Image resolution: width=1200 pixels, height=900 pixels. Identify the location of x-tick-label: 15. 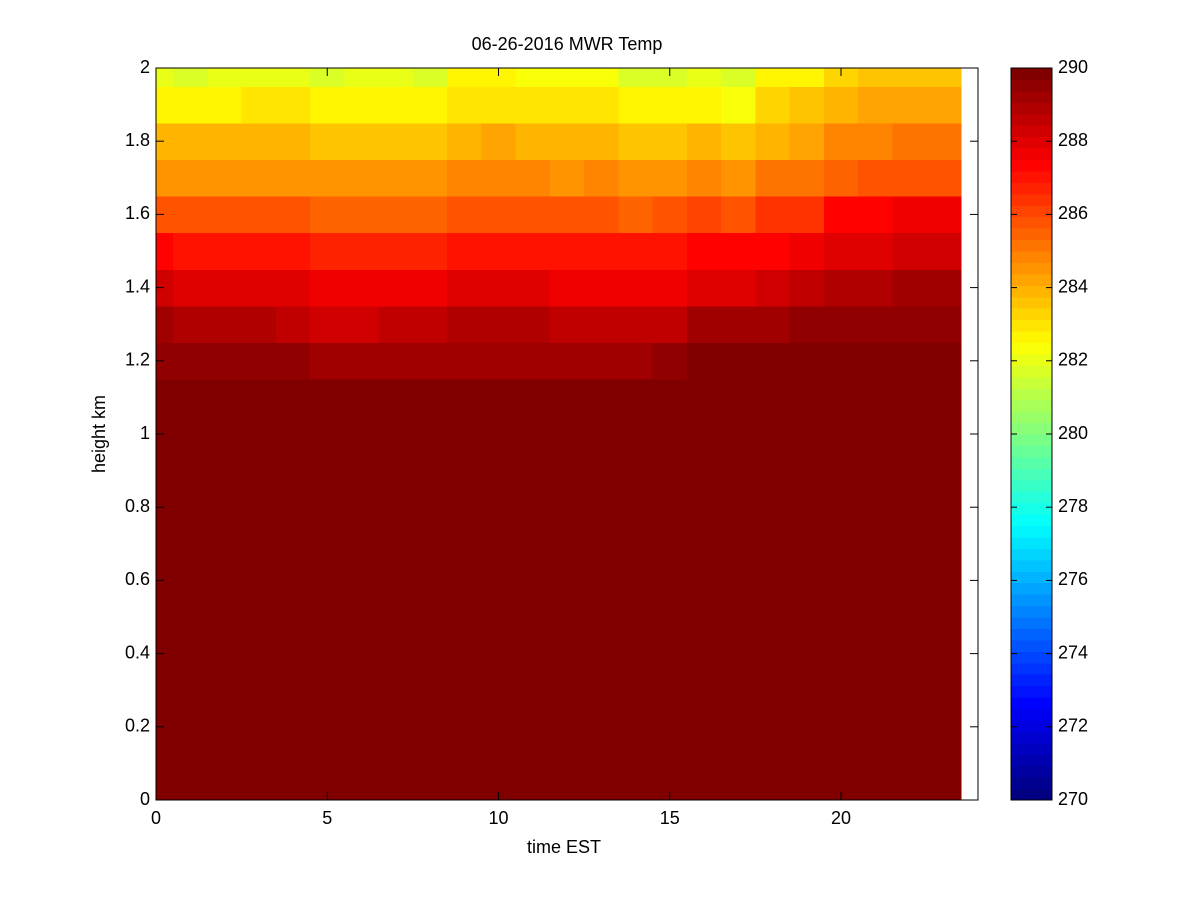
(670, 818).